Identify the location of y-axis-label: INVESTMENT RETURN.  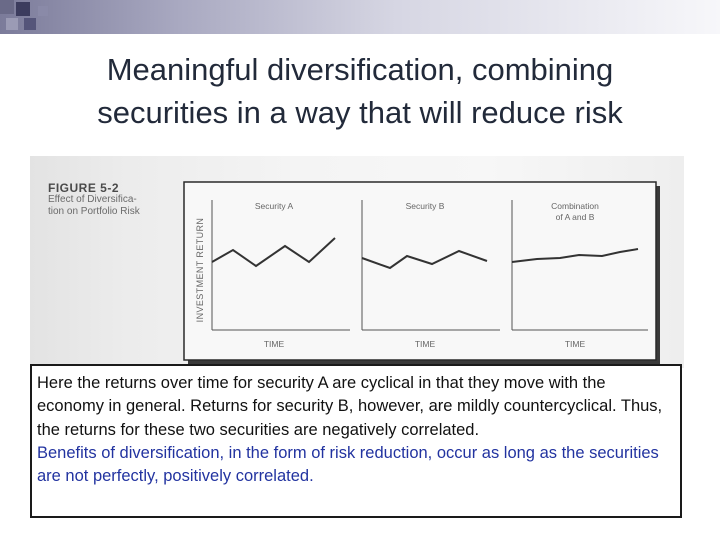
(200, 270).